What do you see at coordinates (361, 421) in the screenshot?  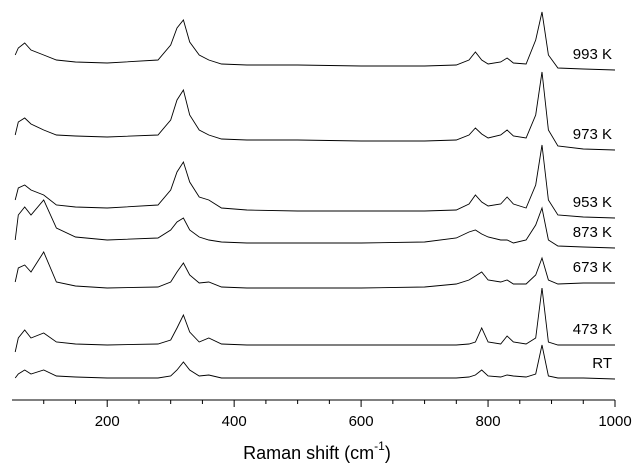 I see `x-tick-label: 600` at bounding box center [361, 421].